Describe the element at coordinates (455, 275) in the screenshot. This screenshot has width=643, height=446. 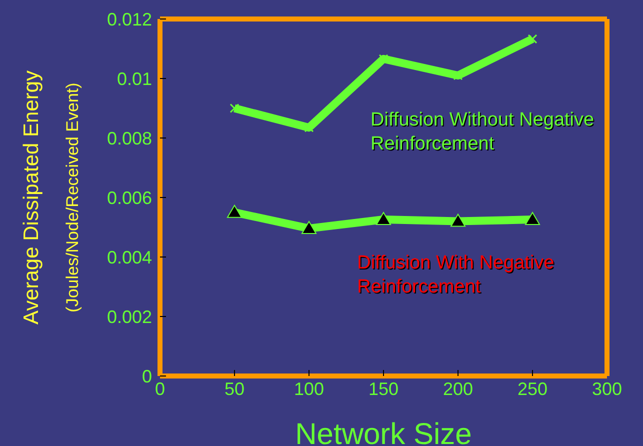
I see `annotation: Diffusion With Negative Reinforcement` at that location.